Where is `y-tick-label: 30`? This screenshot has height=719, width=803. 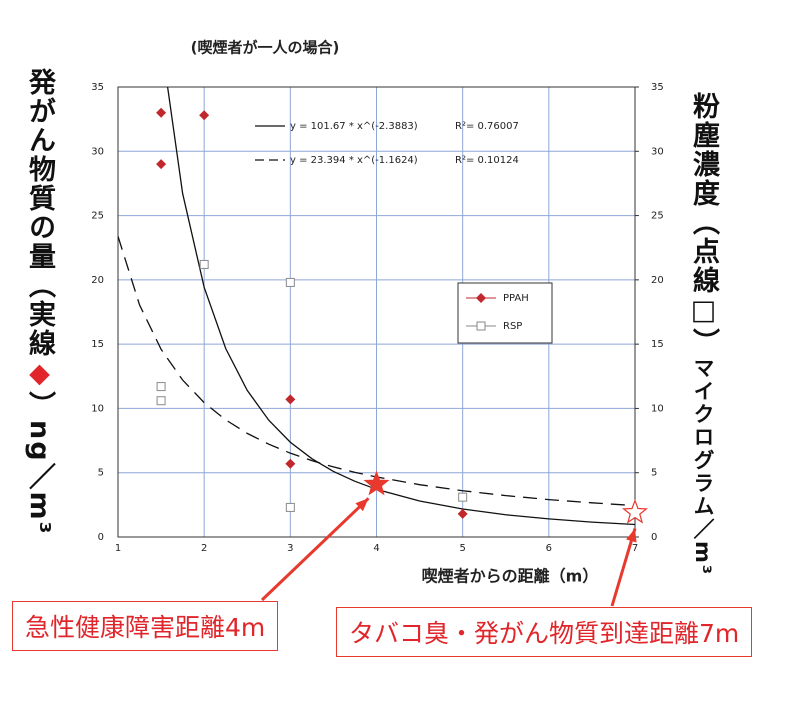
y-tick-label: 30 is located at coordinates (97, 151).